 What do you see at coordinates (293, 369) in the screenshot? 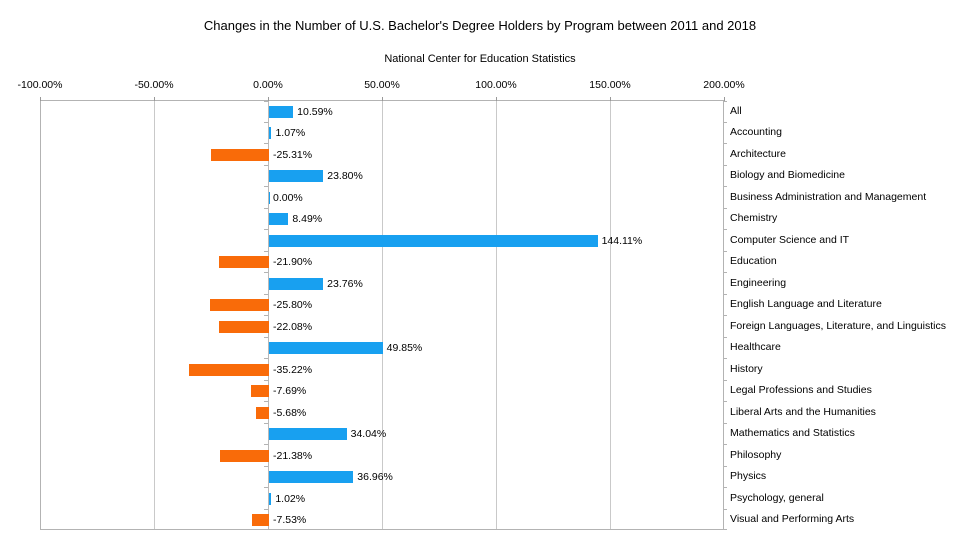
I see `bar-value-label: -35.22%` at bounding box center [293, 369].